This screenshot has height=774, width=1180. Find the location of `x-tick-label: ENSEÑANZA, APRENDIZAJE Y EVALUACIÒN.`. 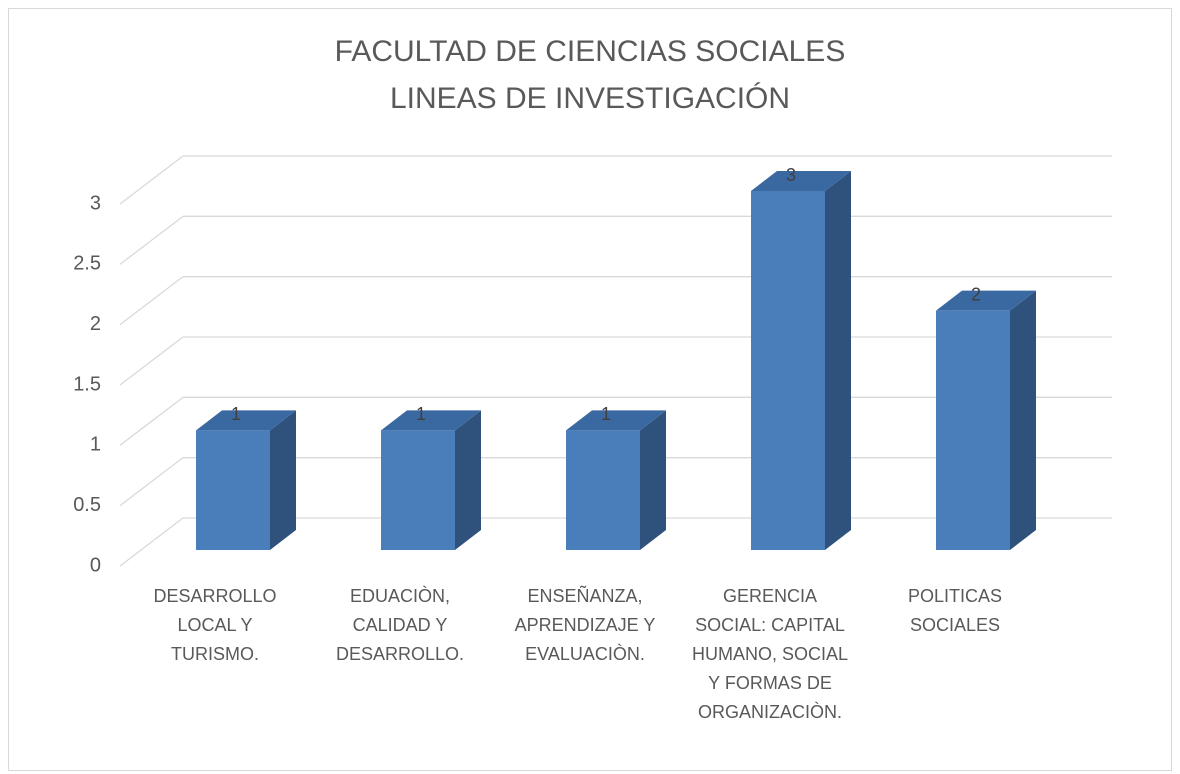

x-tick-label: ENSEÑANZA, APRENDIZAJE Y EVALUACIÒN. is located at coordinates (585, 625).